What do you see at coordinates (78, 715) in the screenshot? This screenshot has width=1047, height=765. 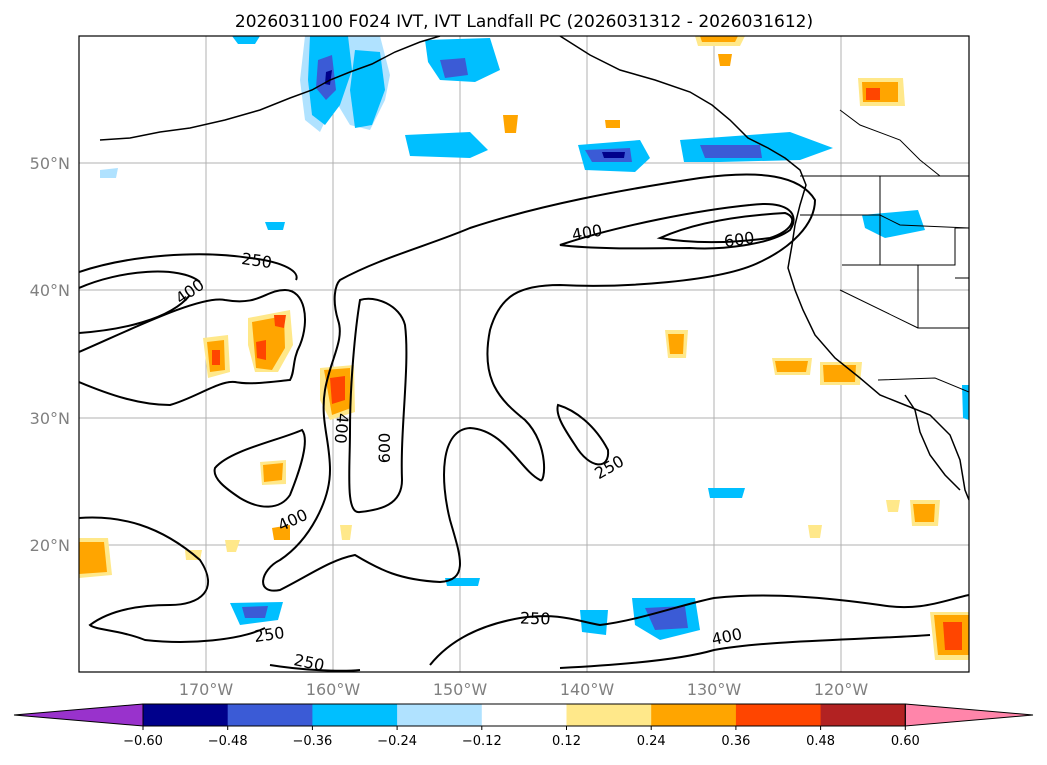 I see `colorbar-extend-min` at bounding box center [78, 715].